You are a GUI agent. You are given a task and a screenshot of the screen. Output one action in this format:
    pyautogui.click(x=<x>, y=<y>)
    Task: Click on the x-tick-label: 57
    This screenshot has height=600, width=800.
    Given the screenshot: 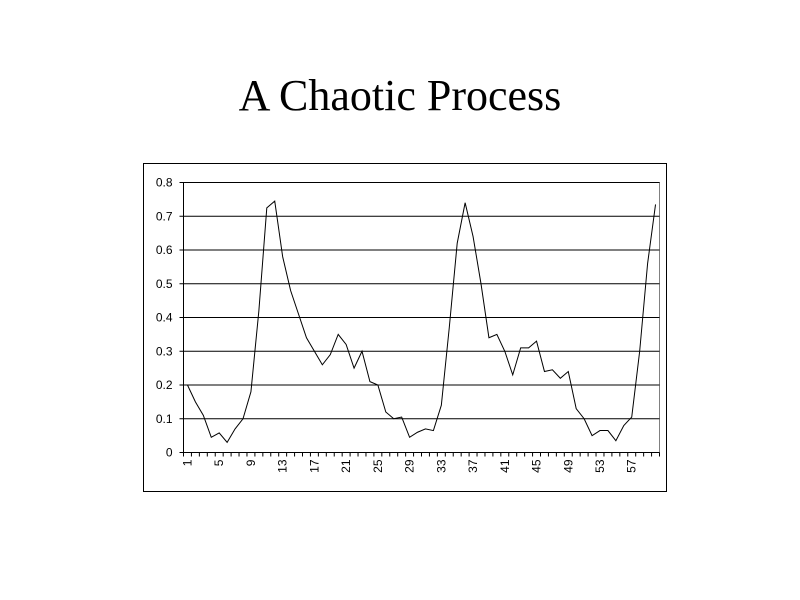 What is the action you would take?
    pyautogui.click(x=632, y=466)
    